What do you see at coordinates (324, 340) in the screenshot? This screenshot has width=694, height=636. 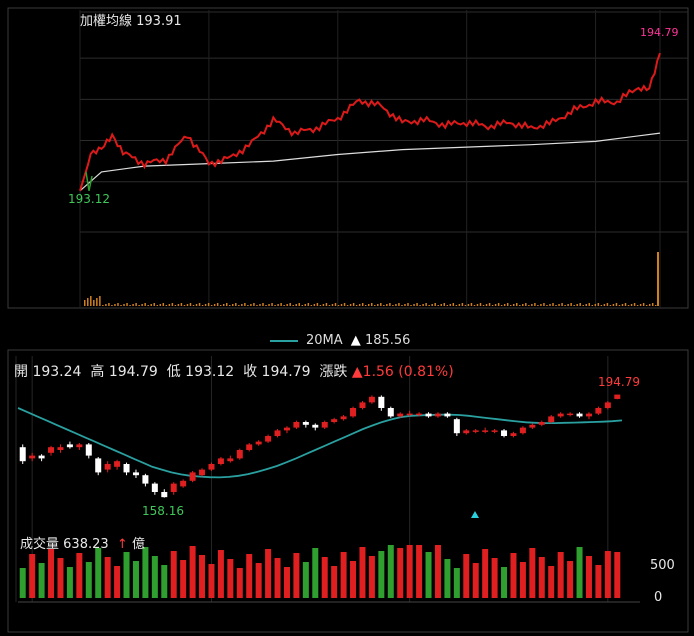 I see `ma-legend-label: 20MA` at bounding box center [324, 340].